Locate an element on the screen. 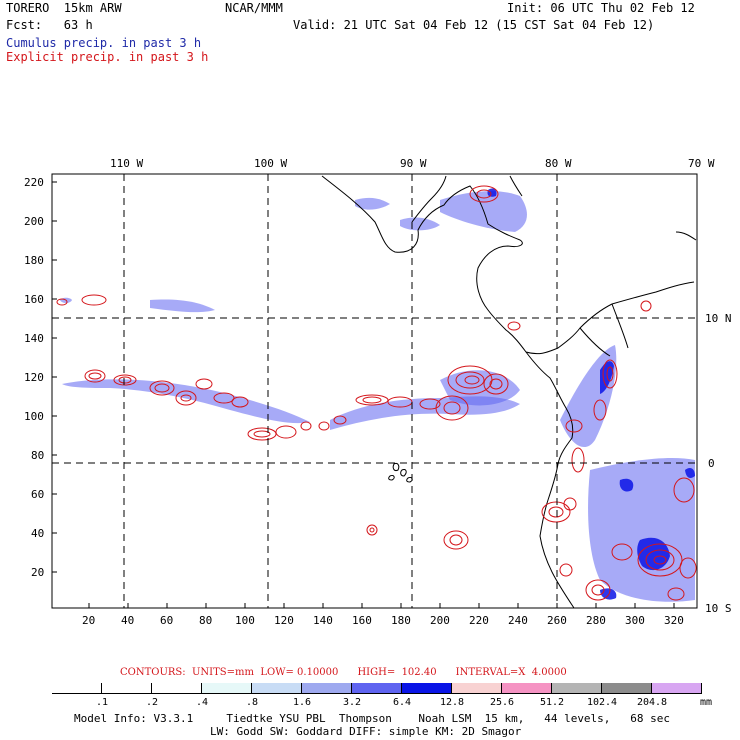 The width and height of the screenshot is (740, 740). legend-label: 102.4 is located at coordinates (602, 702).